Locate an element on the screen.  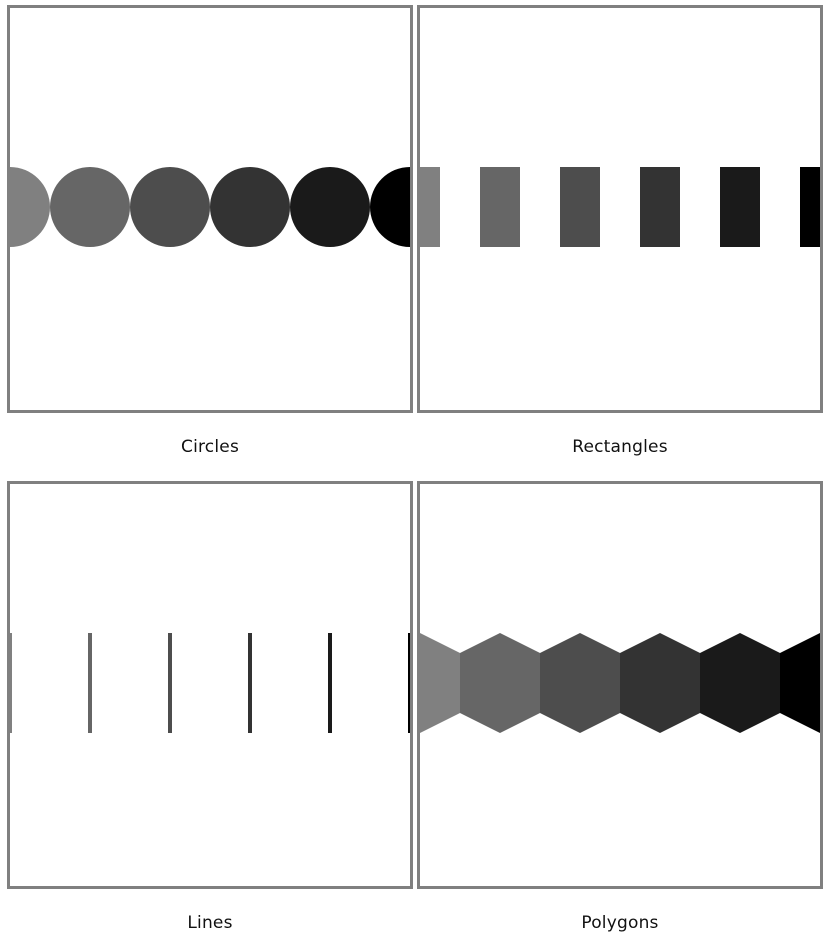
rectangles-canvas is located at coordinates (620, 207).